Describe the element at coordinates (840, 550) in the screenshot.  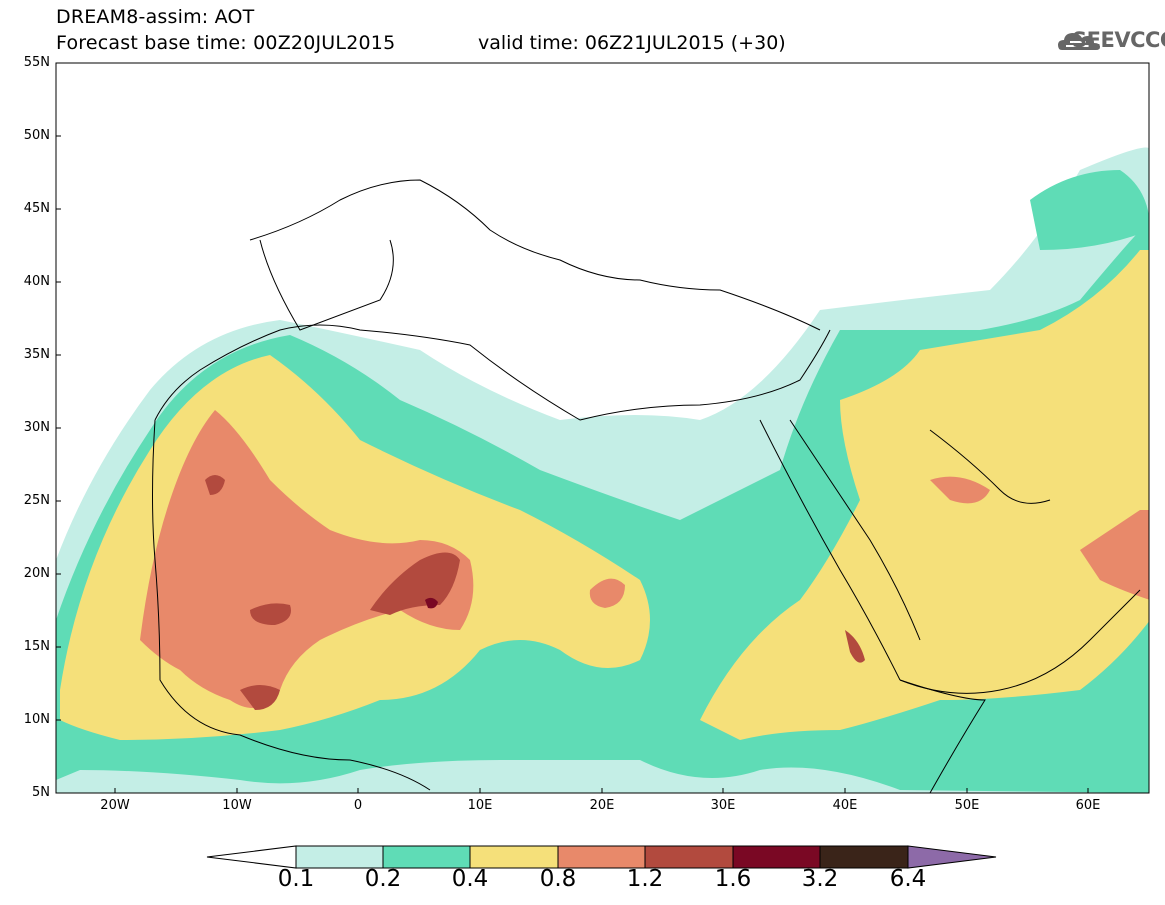
I see `red-sea-coast` at that location.